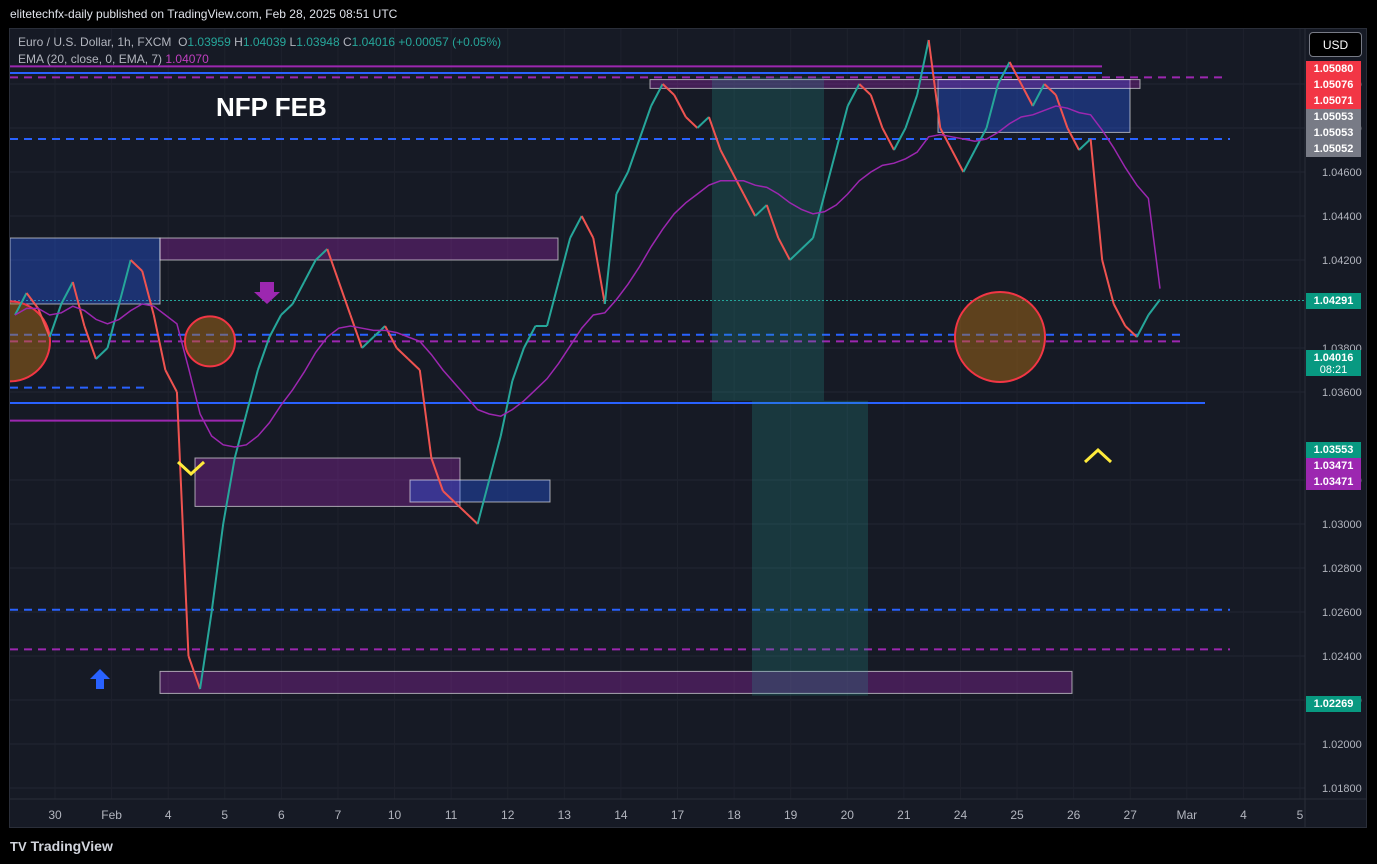 Image resolution: width=1377 pixels, height=864 pixels. I want to click on x-tick-label: 6, so click(281, 815).